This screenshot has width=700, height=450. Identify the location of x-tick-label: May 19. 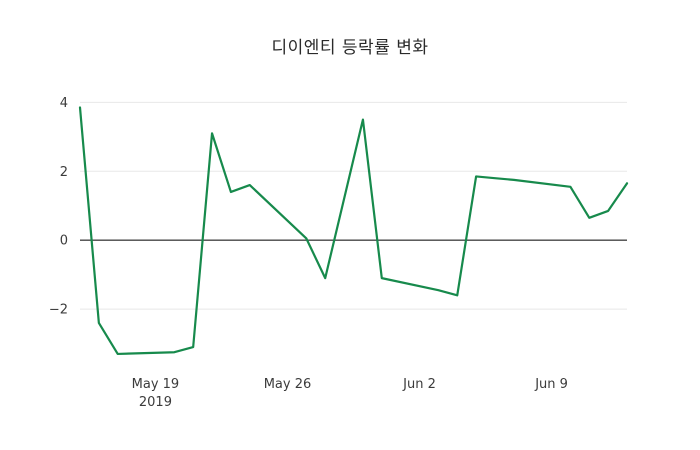
(156, 384).